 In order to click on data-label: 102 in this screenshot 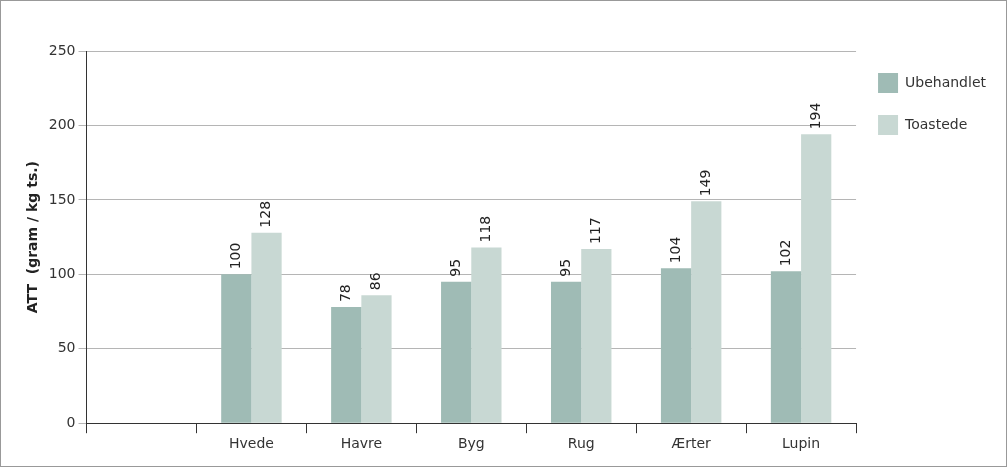, I will do `click(784, 253)`.